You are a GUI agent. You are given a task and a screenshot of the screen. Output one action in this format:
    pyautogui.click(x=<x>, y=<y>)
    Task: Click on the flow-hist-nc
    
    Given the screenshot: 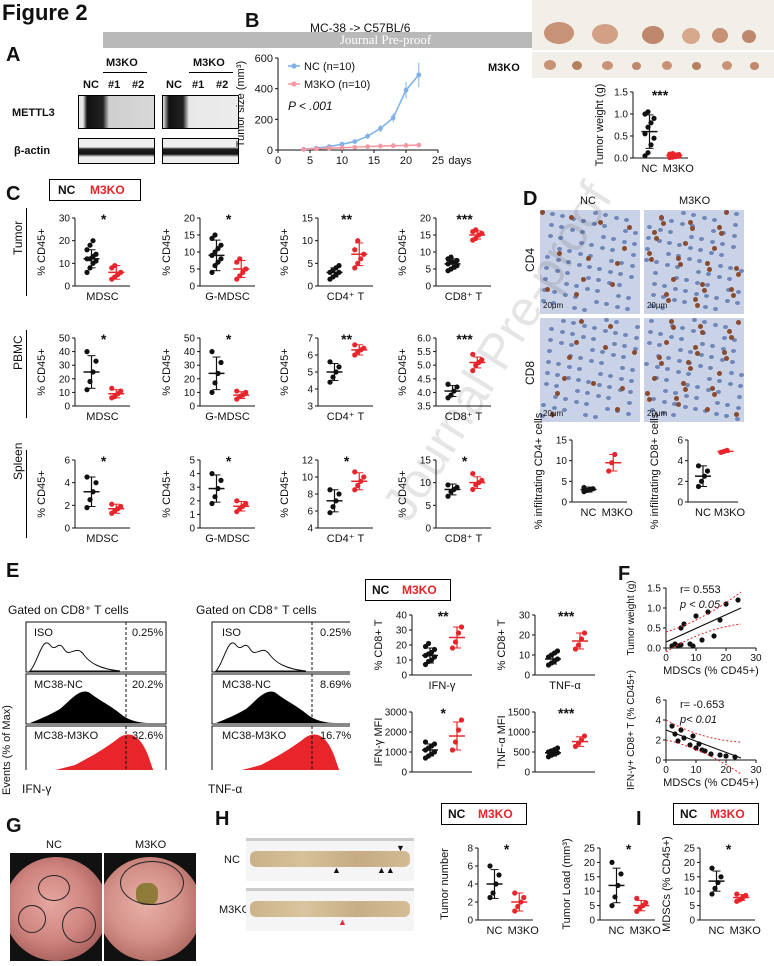 What is the action you would take?
    pyautogui.click(x=90, y=707)
    